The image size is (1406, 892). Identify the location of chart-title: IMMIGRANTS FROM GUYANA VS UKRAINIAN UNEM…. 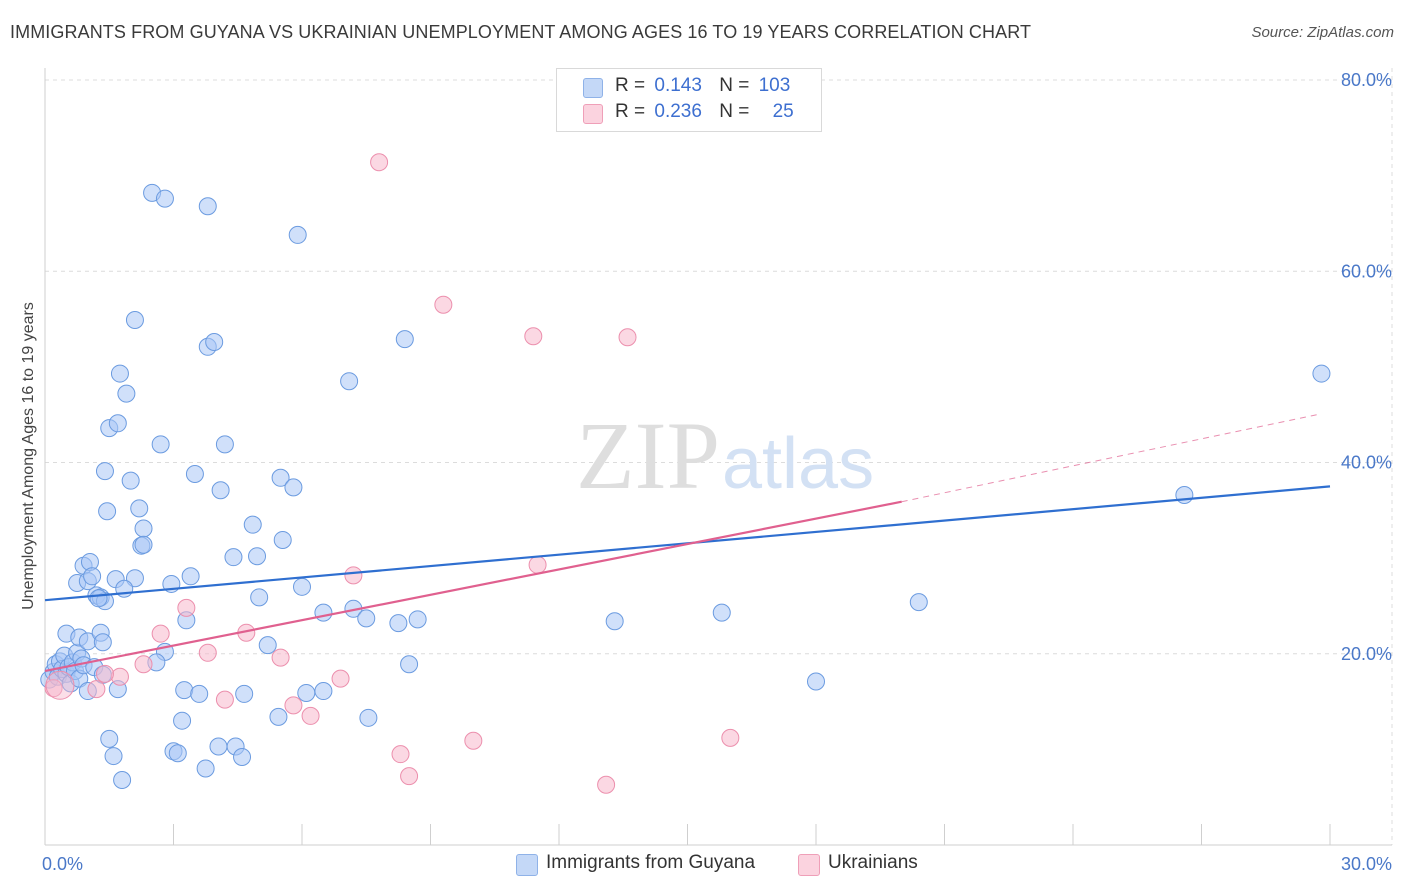
(521, 32).